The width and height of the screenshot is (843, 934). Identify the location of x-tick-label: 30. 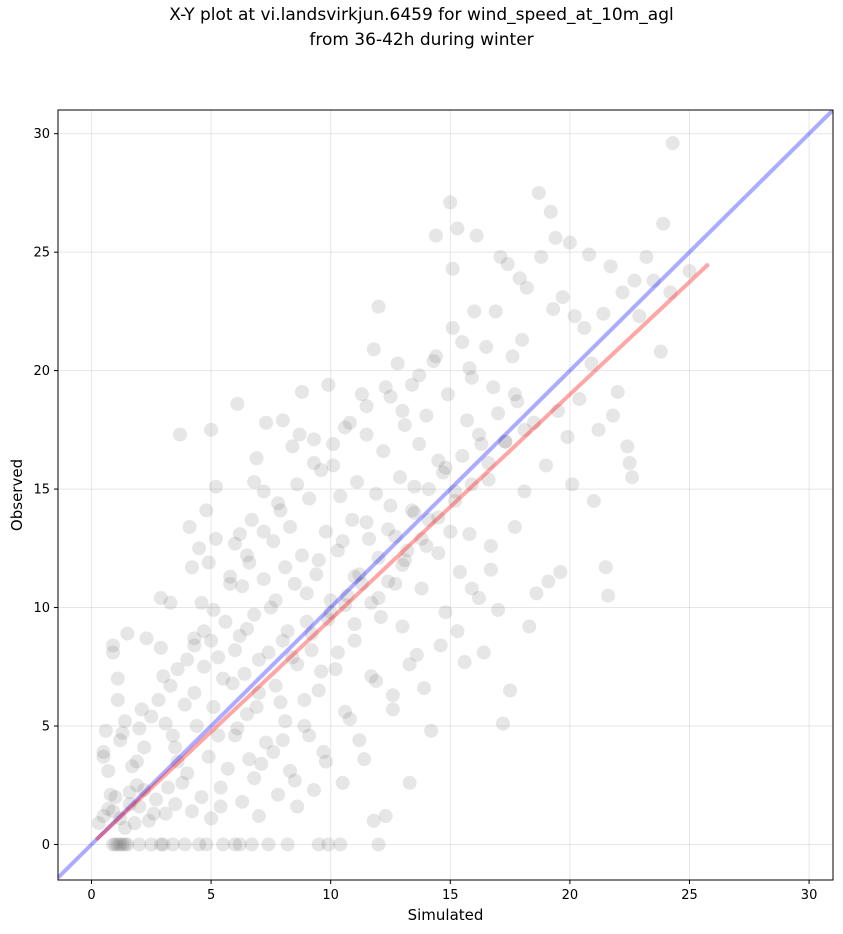
(809, 895).